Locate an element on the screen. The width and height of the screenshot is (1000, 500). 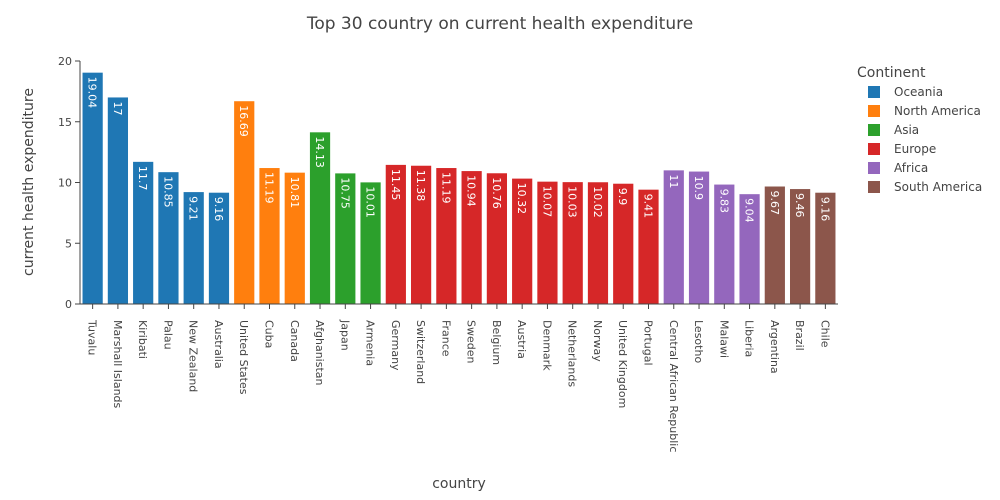
x-tick-label: United States is located at coordinates (243, 357).